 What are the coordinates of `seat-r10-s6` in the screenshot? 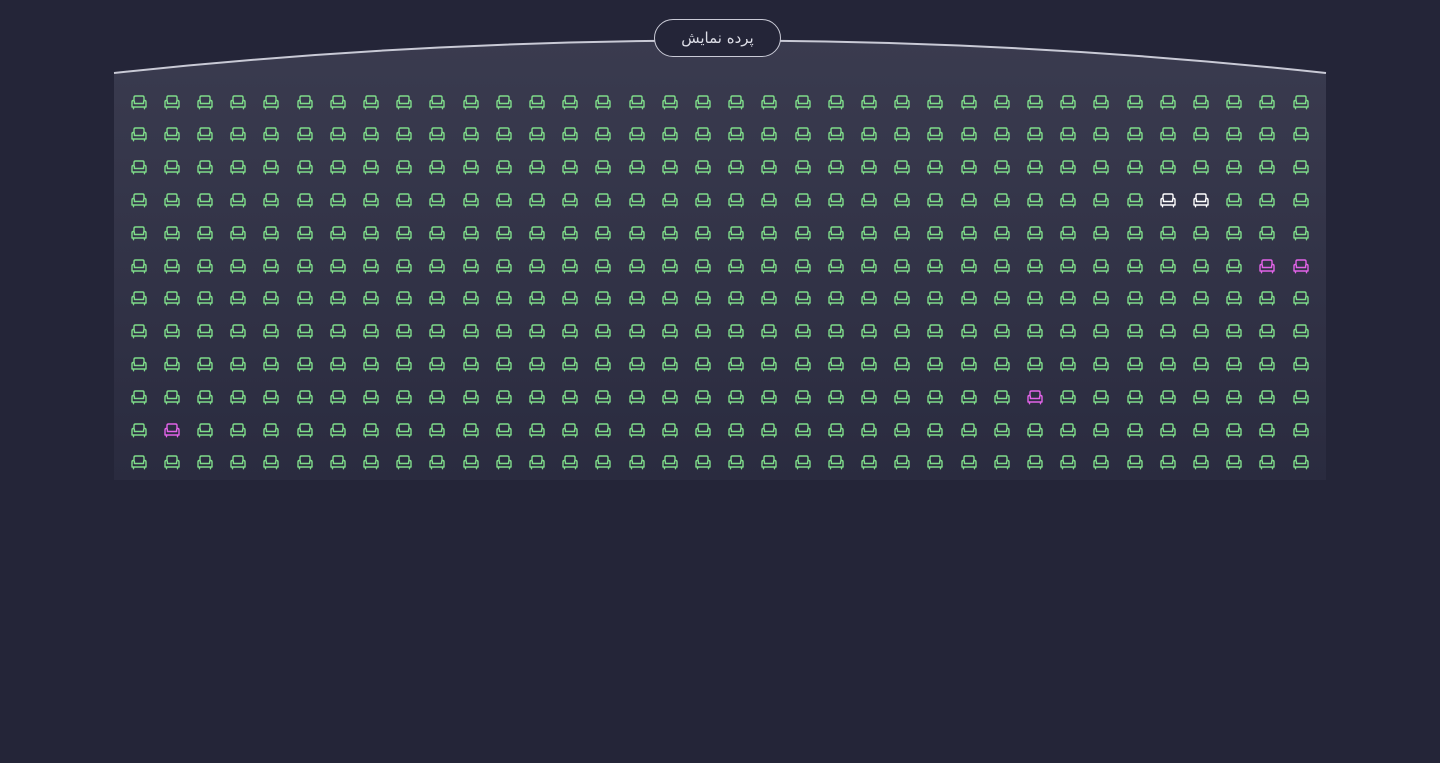 It's located at (304, 396).